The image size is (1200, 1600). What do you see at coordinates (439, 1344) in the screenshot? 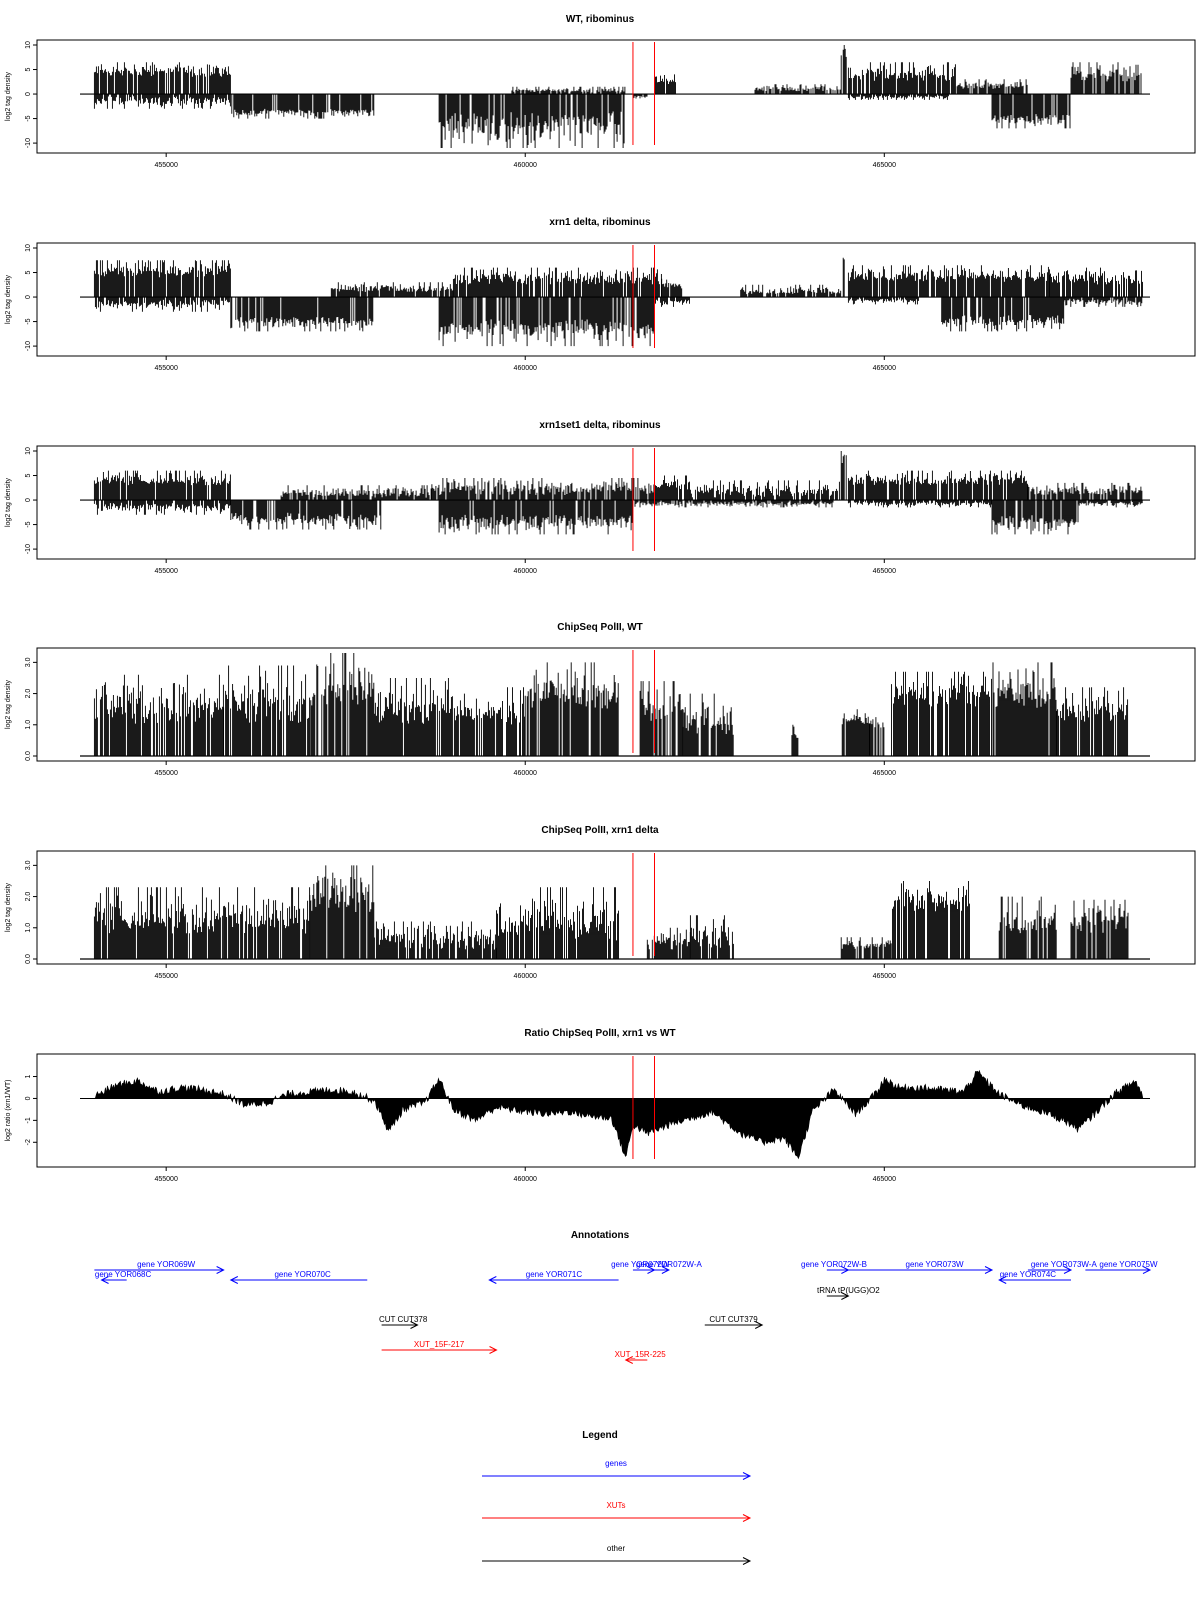
I see `annotation-label: XUT_15F-217` at bounding box center [439, 1344].